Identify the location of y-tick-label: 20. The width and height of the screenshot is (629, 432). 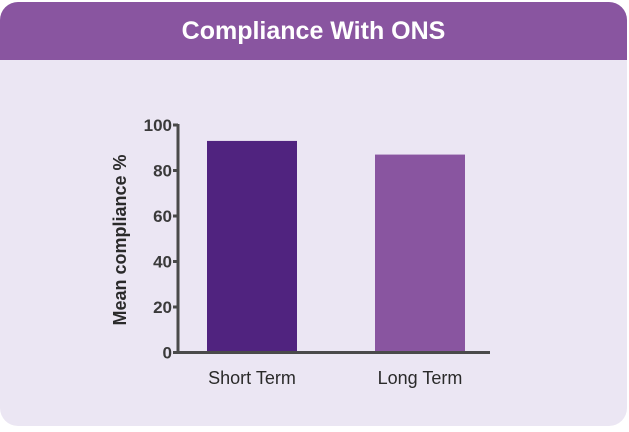
(162, 307).